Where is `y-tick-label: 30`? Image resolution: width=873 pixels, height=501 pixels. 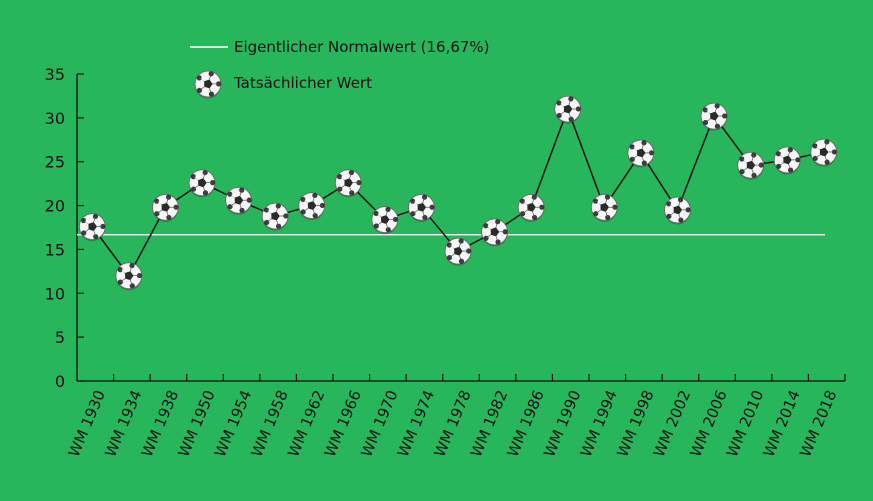 y-tick-label: 30 is located at coordinates (55, 118).